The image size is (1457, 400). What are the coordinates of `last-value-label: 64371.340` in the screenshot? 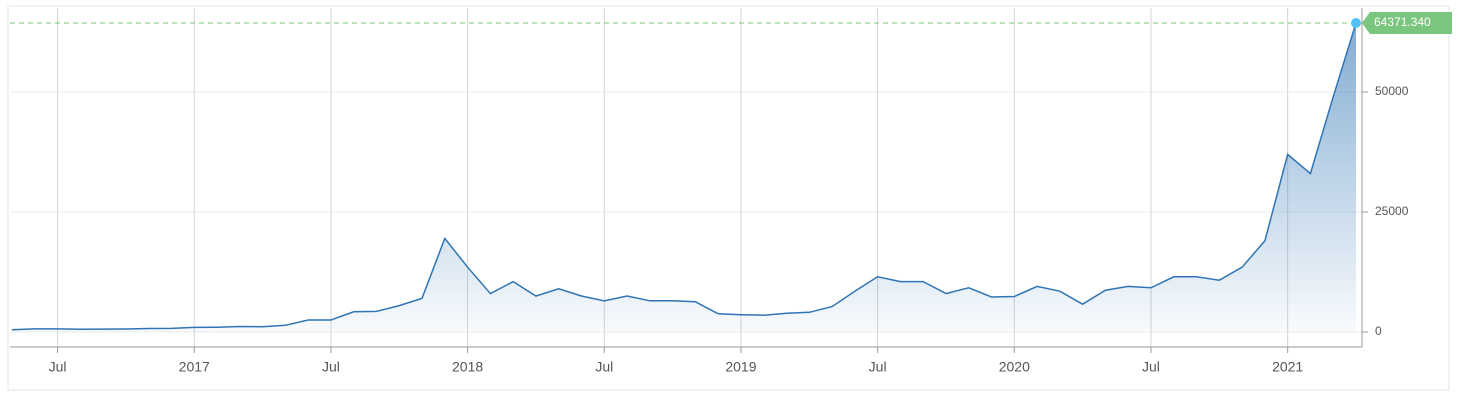 It's located at (1402, 22).